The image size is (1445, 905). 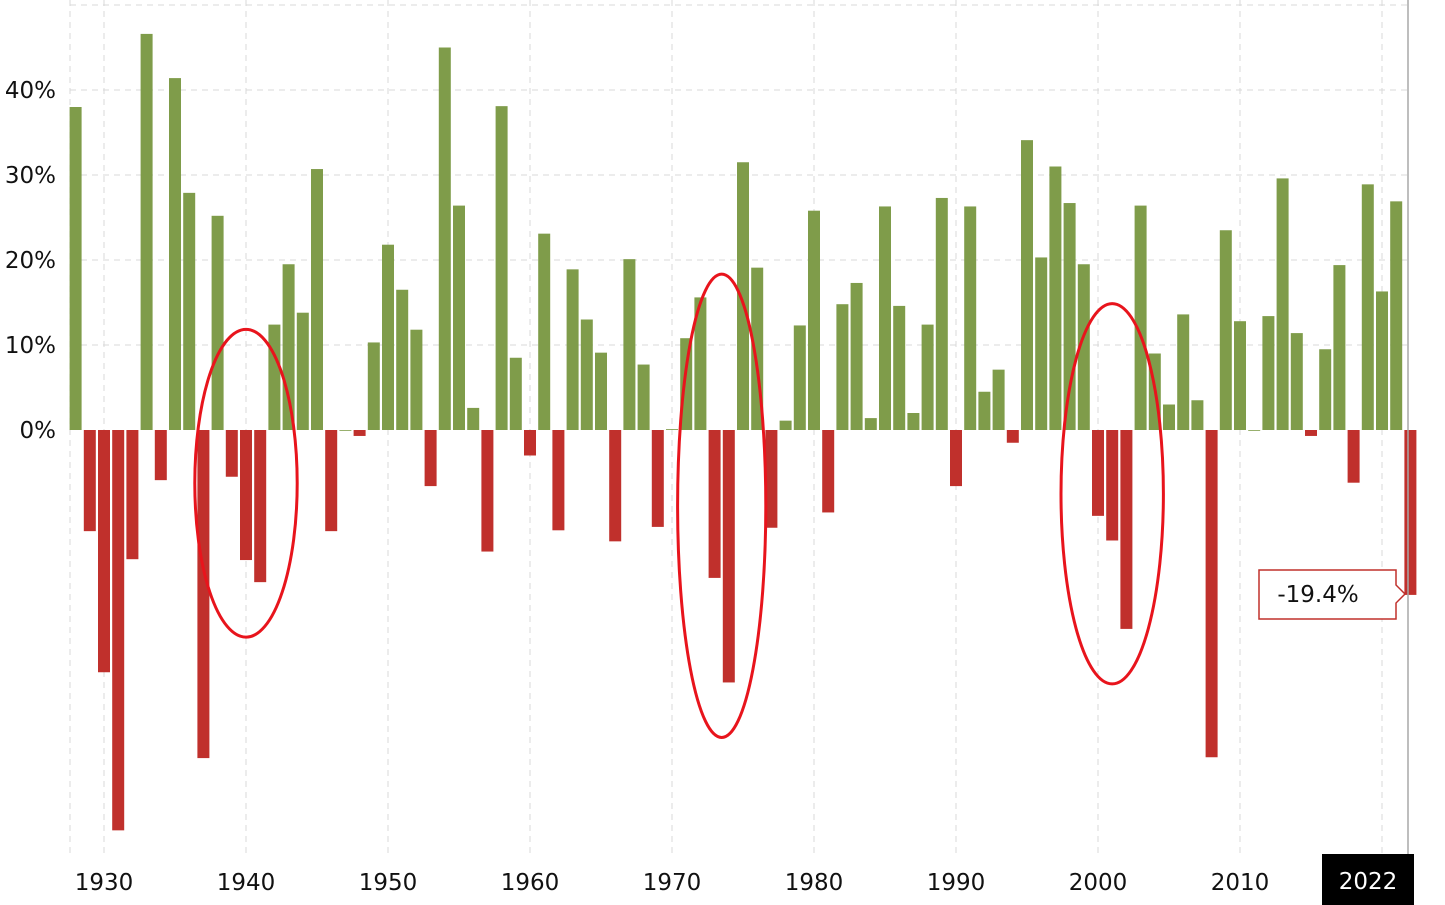 I want to click on bar-1951, so click(x=402, y=359).